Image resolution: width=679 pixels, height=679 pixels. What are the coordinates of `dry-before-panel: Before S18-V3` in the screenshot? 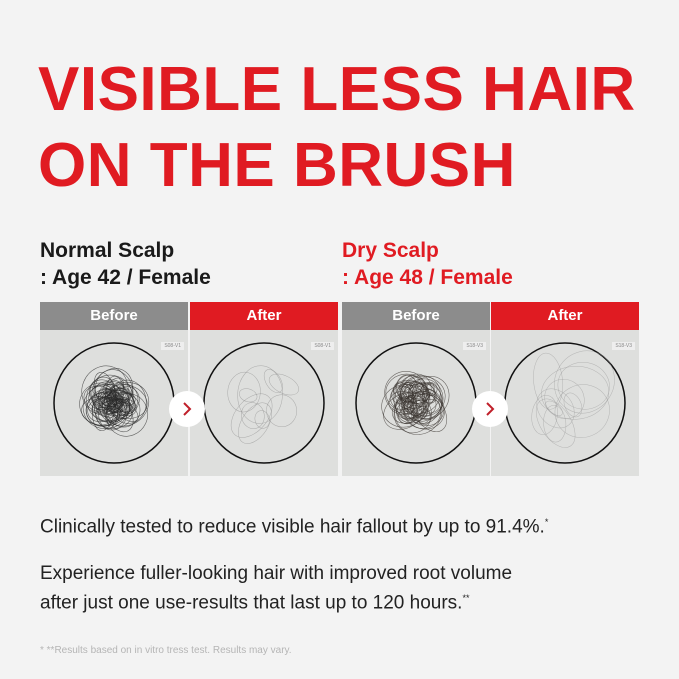 It's located at (416, 389).